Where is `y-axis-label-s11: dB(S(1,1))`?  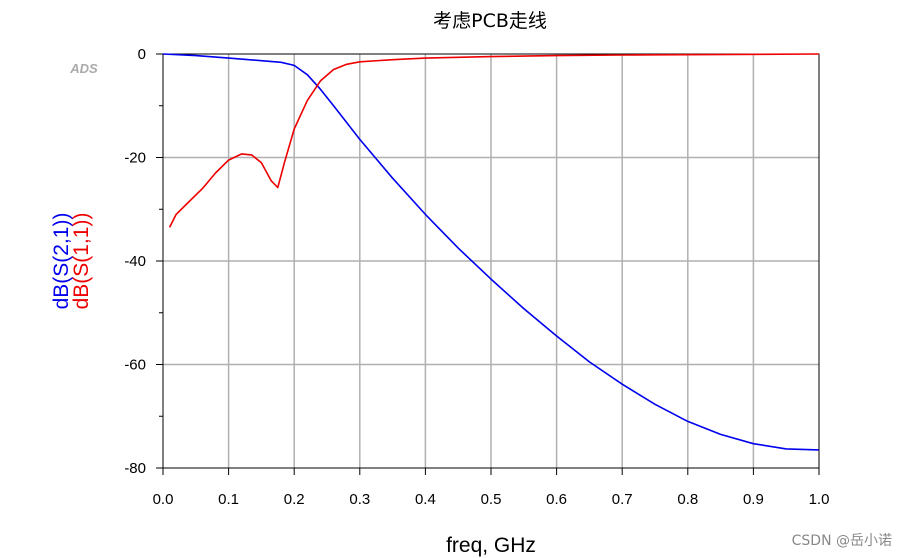 y-axis-label-s11: dB(S(1,1)) is located at coordinates (81, 261).